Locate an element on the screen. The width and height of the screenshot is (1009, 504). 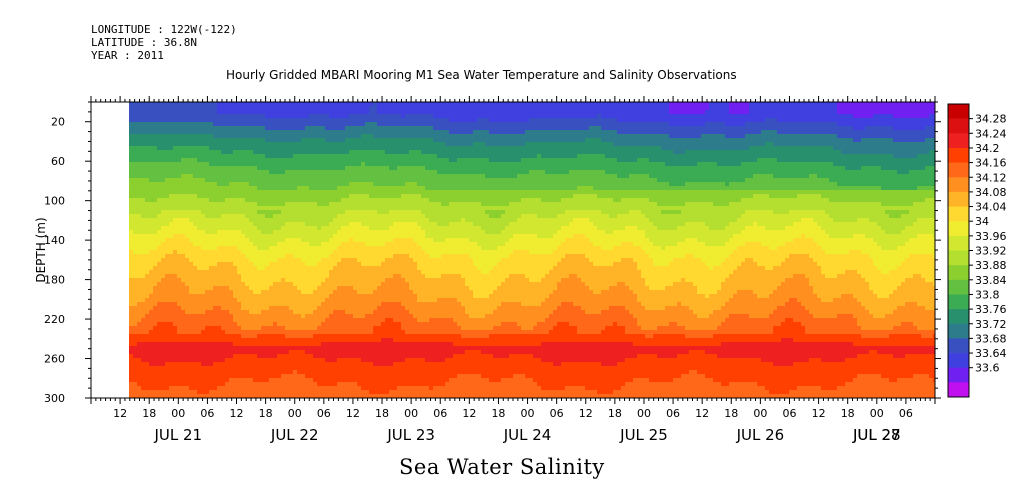
colorbar-label: 34.16 is located at coordinates (991, 163).